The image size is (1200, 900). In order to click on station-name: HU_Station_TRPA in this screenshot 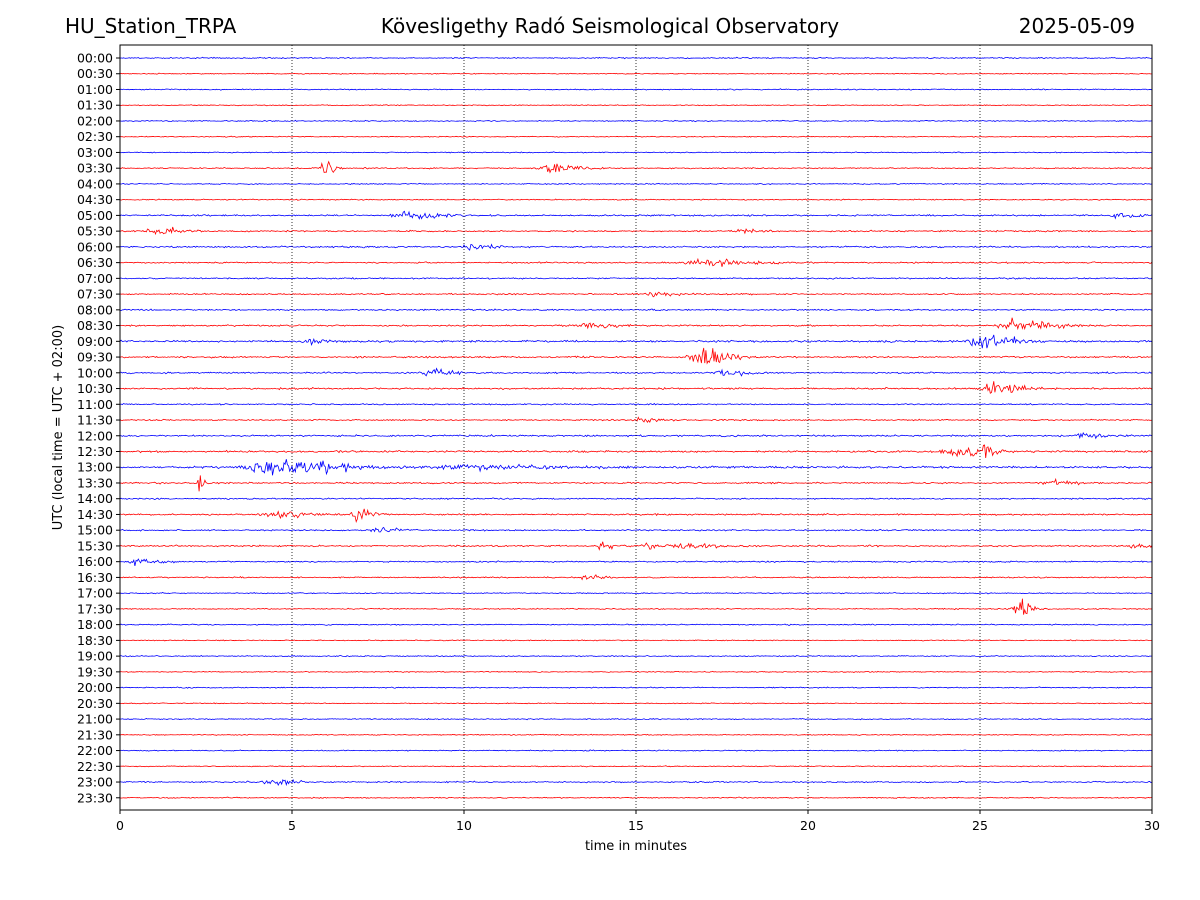, I will do `click(151, 26)`.